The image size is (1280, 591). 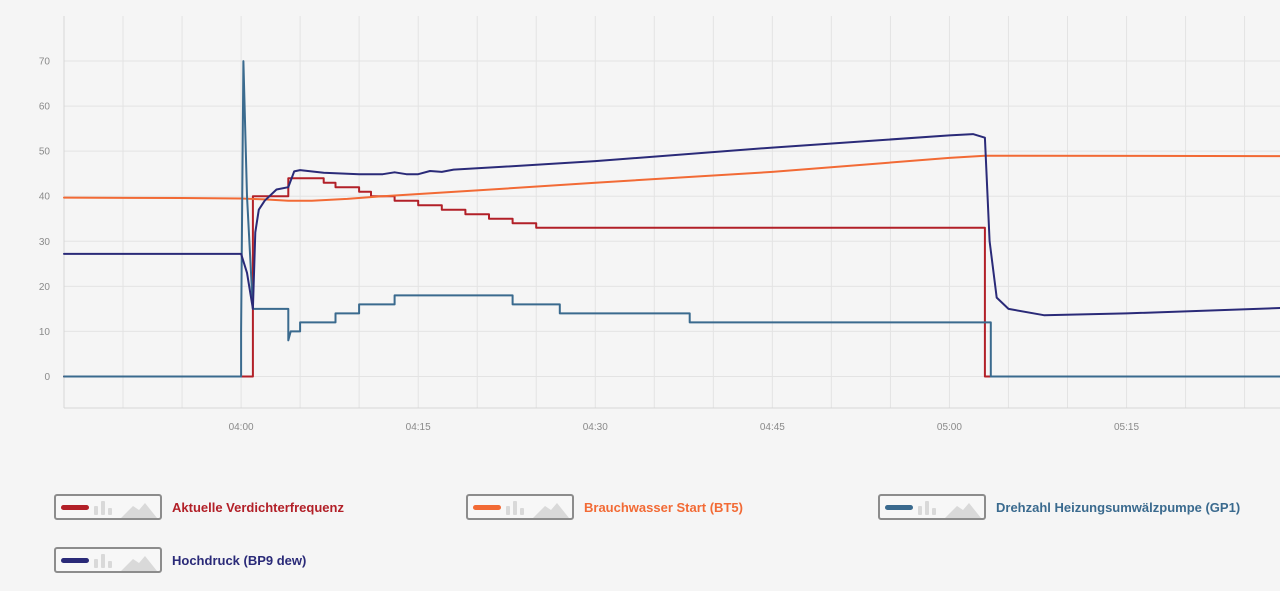 I want to click on x-tick-label: 05:15, so click(x=1126, y=427).